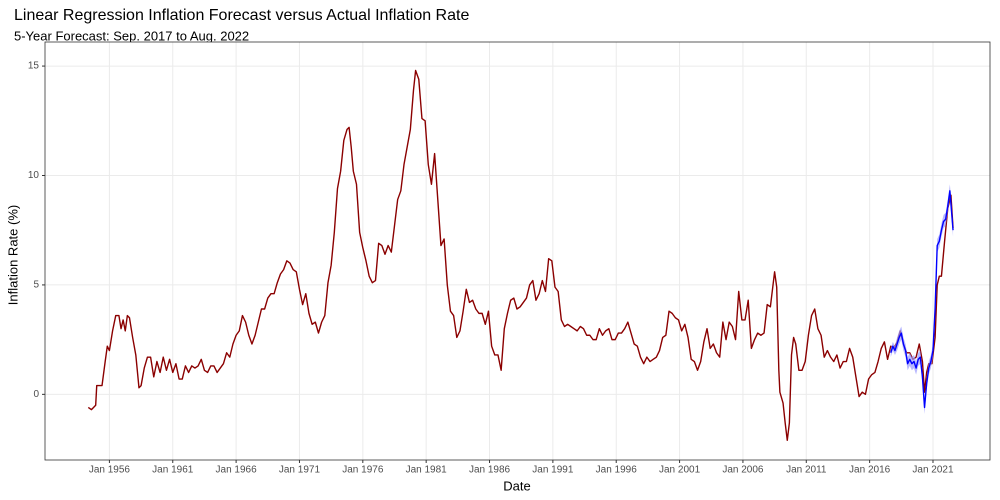  Describe the element at coordinates (34, 66) in the screenshot. I see `y-tick-label: 15` at that location.